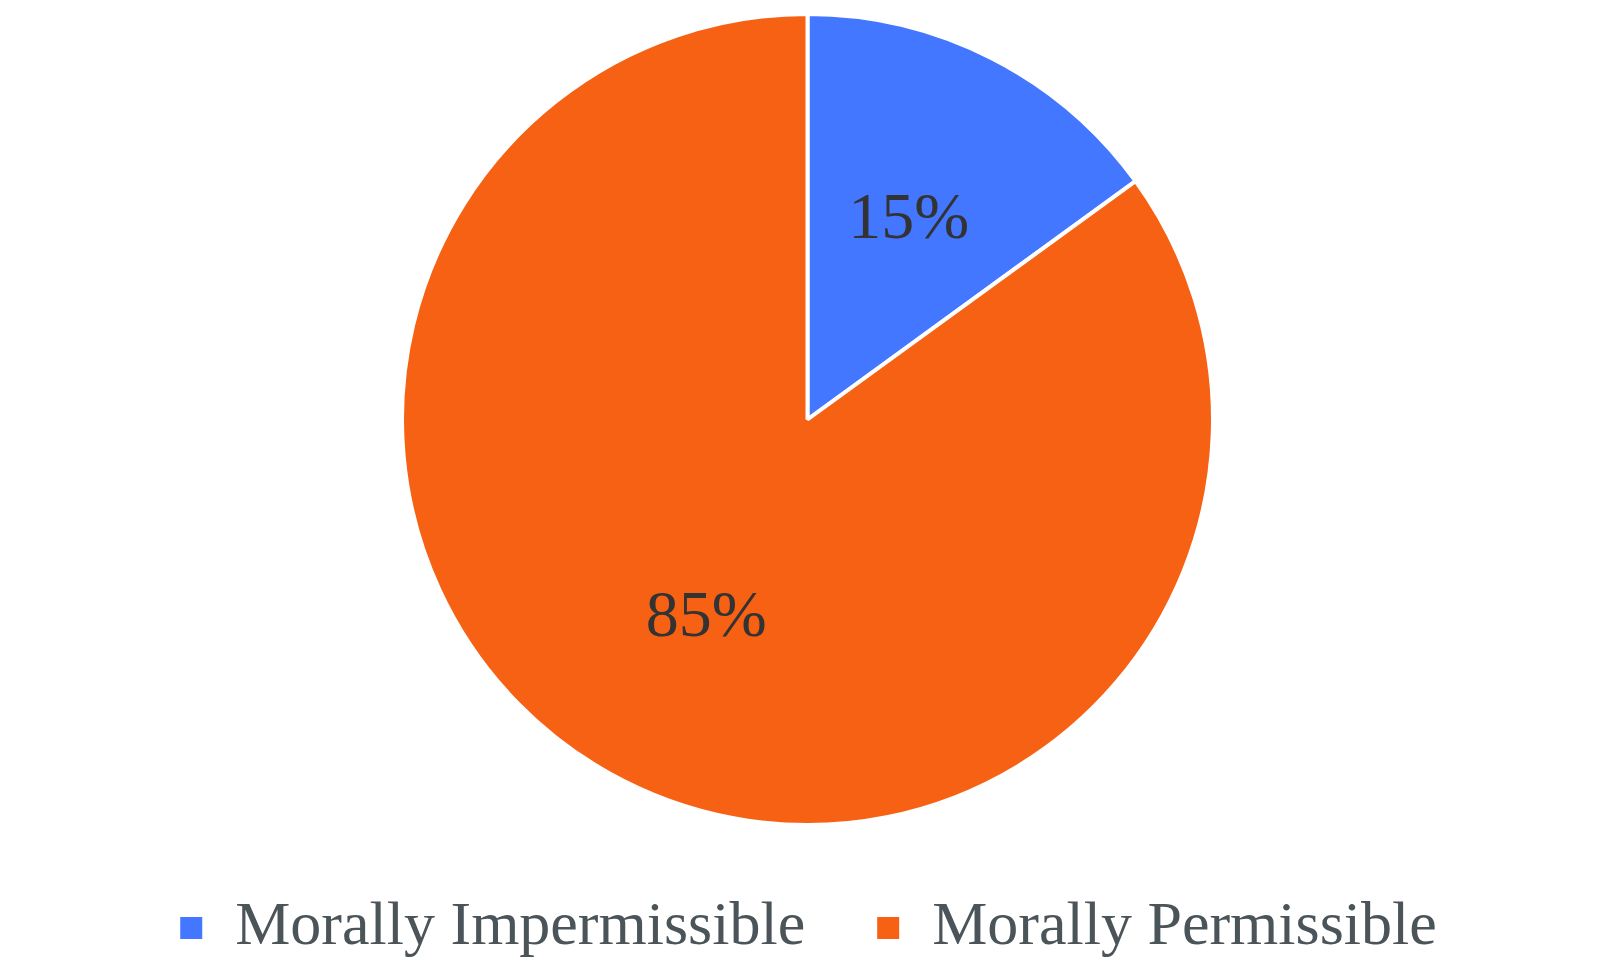 The height and width of the screenshot is (969, 1615). What do you see at coordinates (706, 613) in the screenshot?
I see `data-label: 85%` at bounding box center [706, 613].